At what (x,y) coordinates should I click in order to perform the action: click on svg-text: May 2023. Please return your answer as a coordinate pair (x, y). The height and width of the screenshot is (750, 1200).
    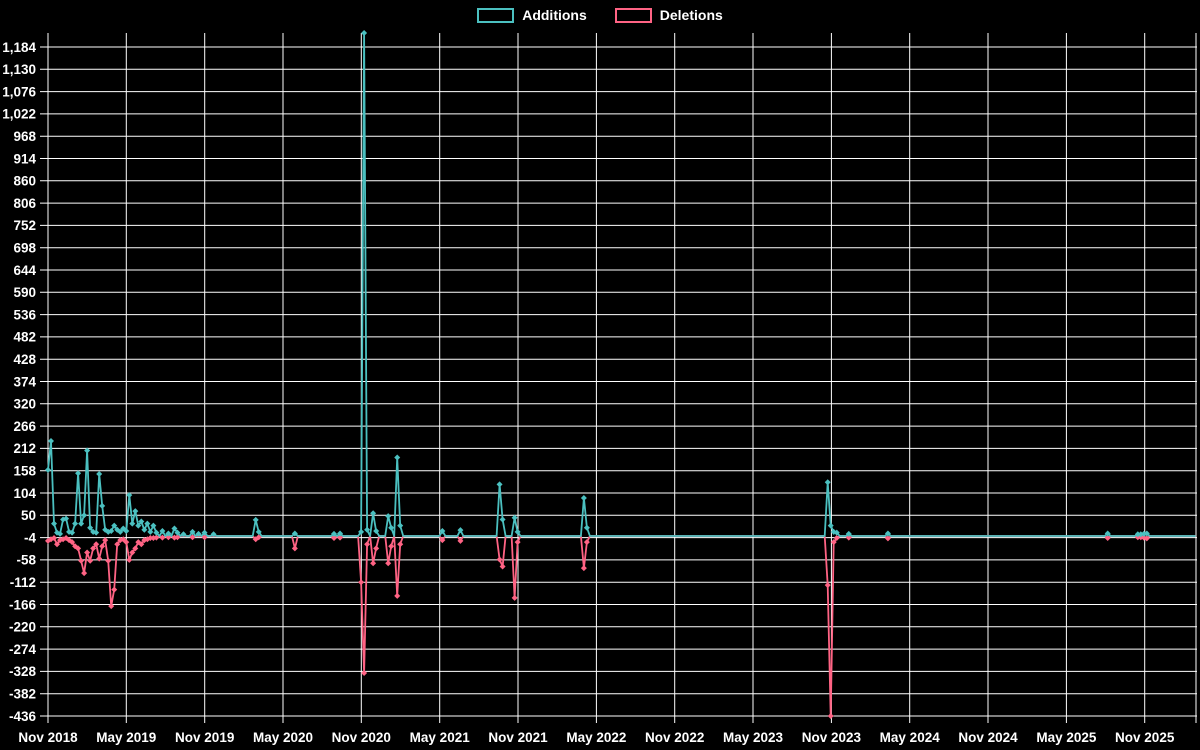
    Looking at the image, I should click on (753, 737).